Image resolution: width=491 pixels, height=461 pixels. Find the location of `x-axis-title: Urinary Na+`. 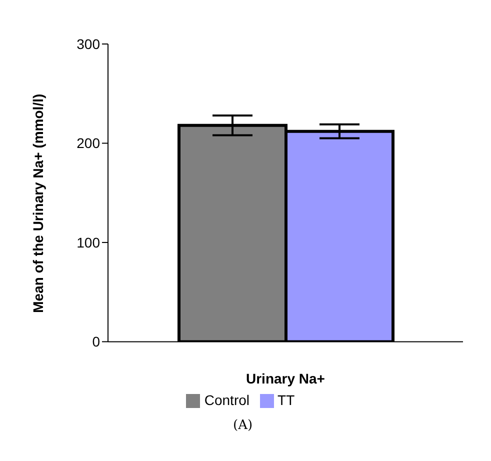

x-axis-title: Urinary Na+ is located at coordinates (285, 378).